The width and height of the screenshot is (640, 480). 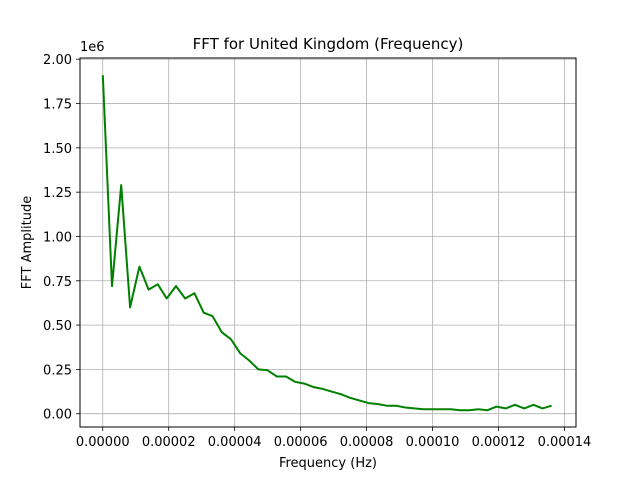 I want to click on x-tick-label: 0.00012, so click(x=499, y=442).